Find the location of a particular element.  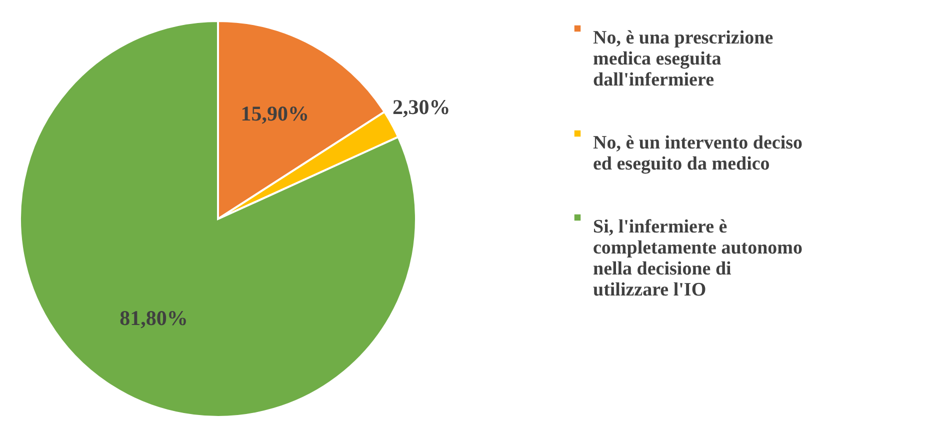

legend-label: Si, l'infermiere è completamente autonomo nella decisione di utilizzare l'IO is located at coordinates (697, 258).